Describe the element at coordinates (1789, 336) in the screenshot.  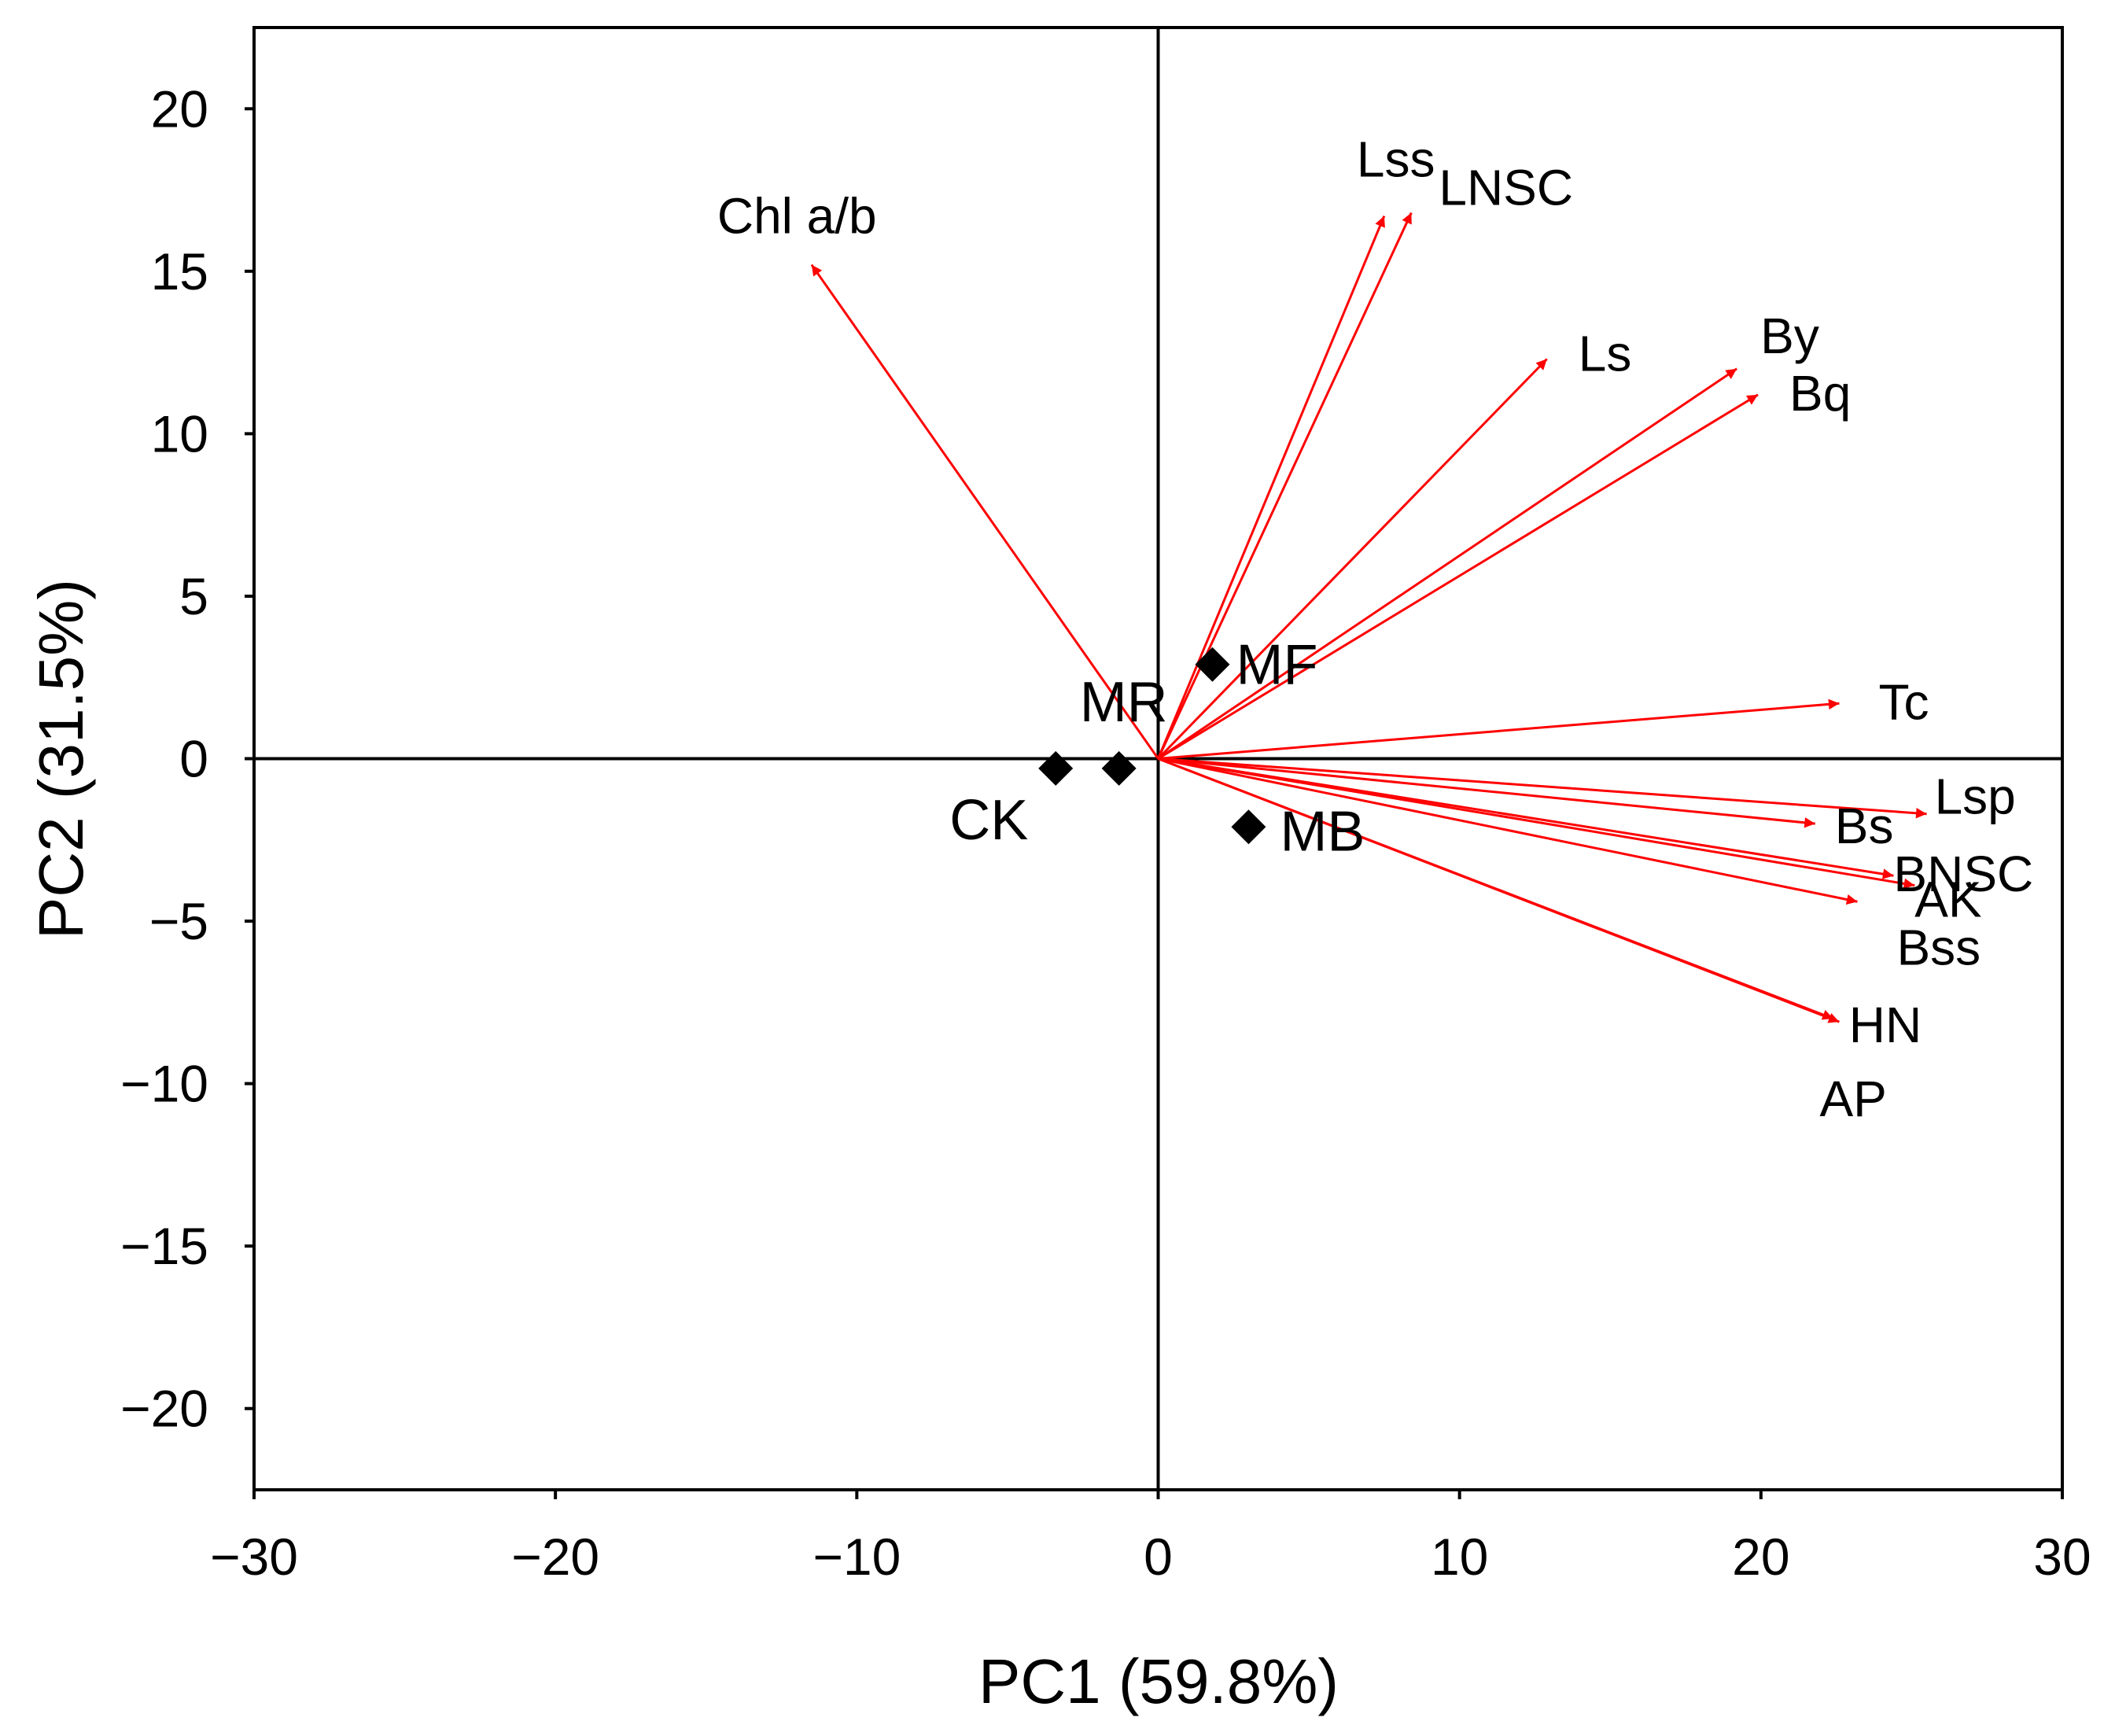
I see `vector-label: By` at that location.